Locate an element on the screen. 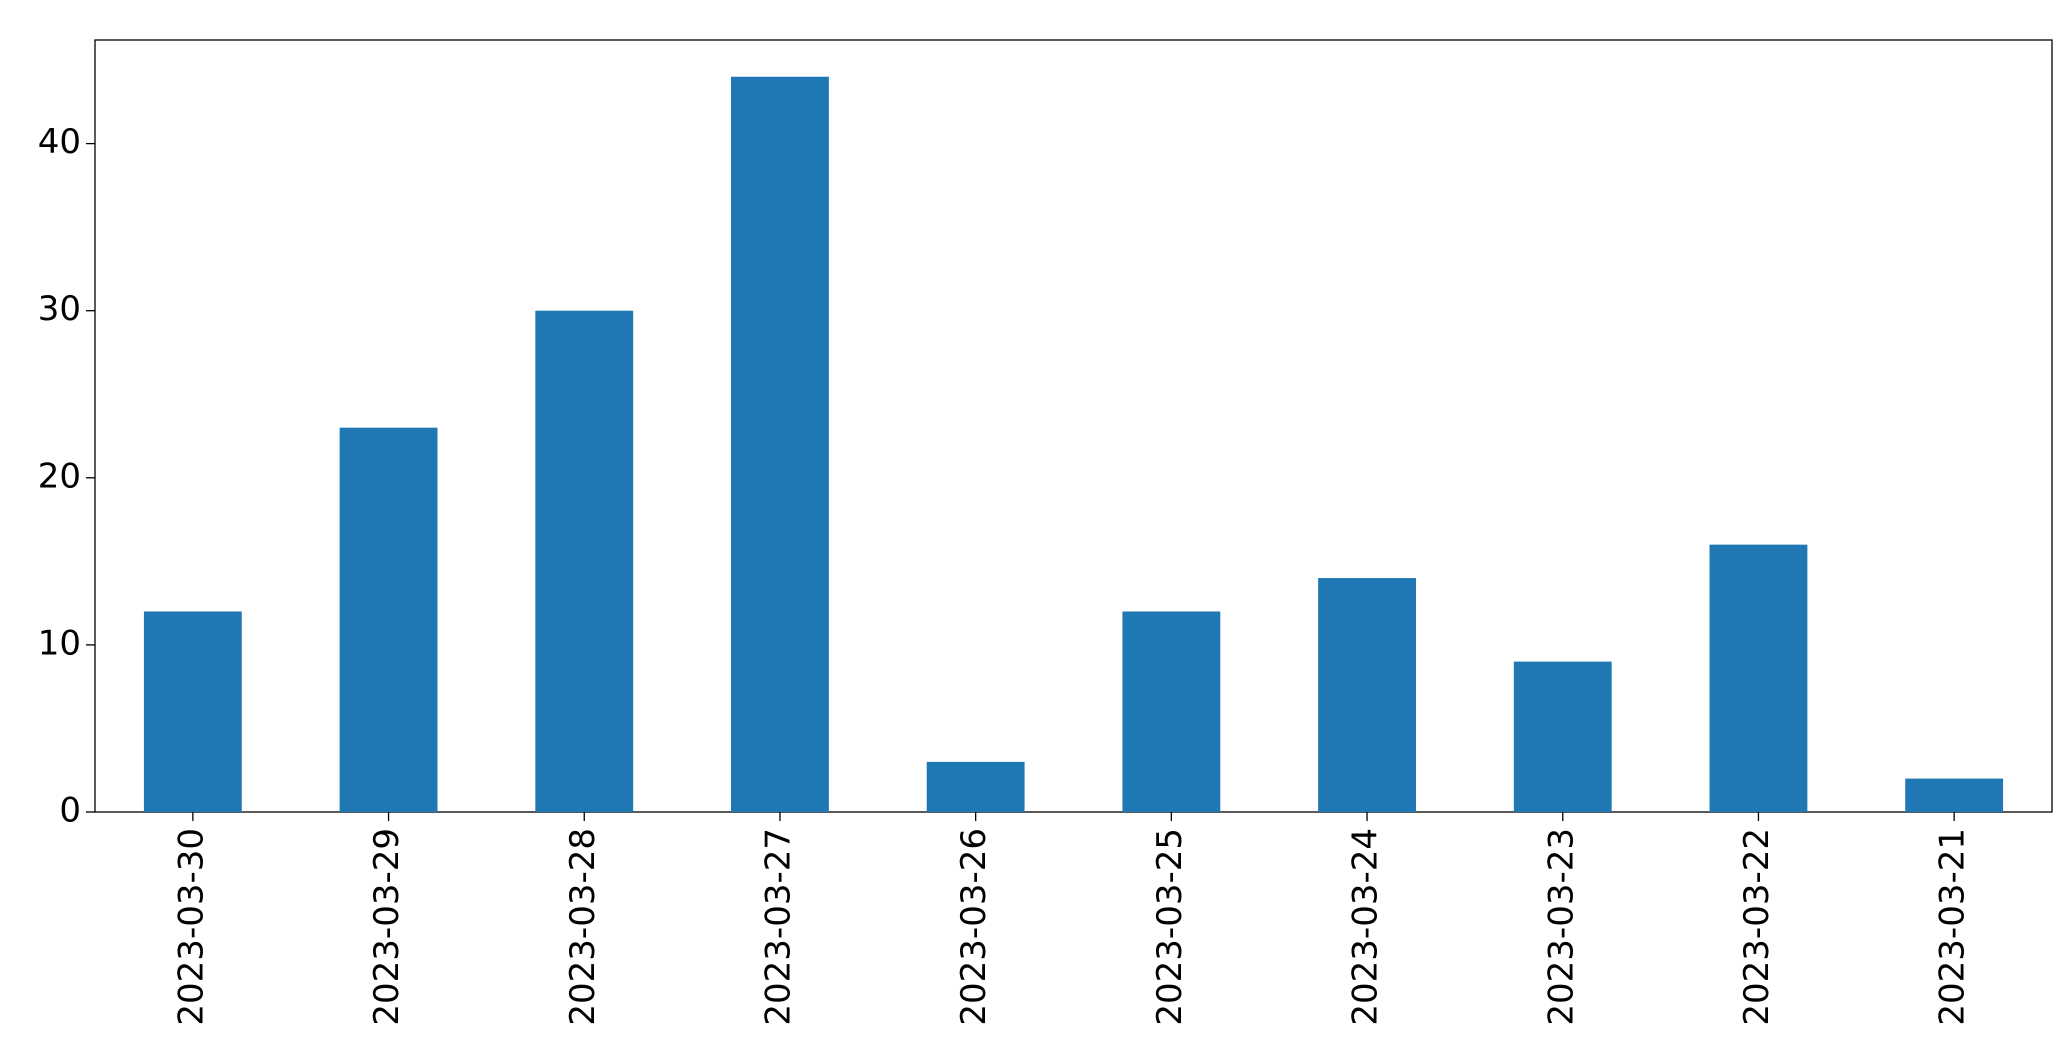 This screenshot has height=1061, width=2071. x-tick-label: 2023-03-21 is located at coordinates (1953, 927).